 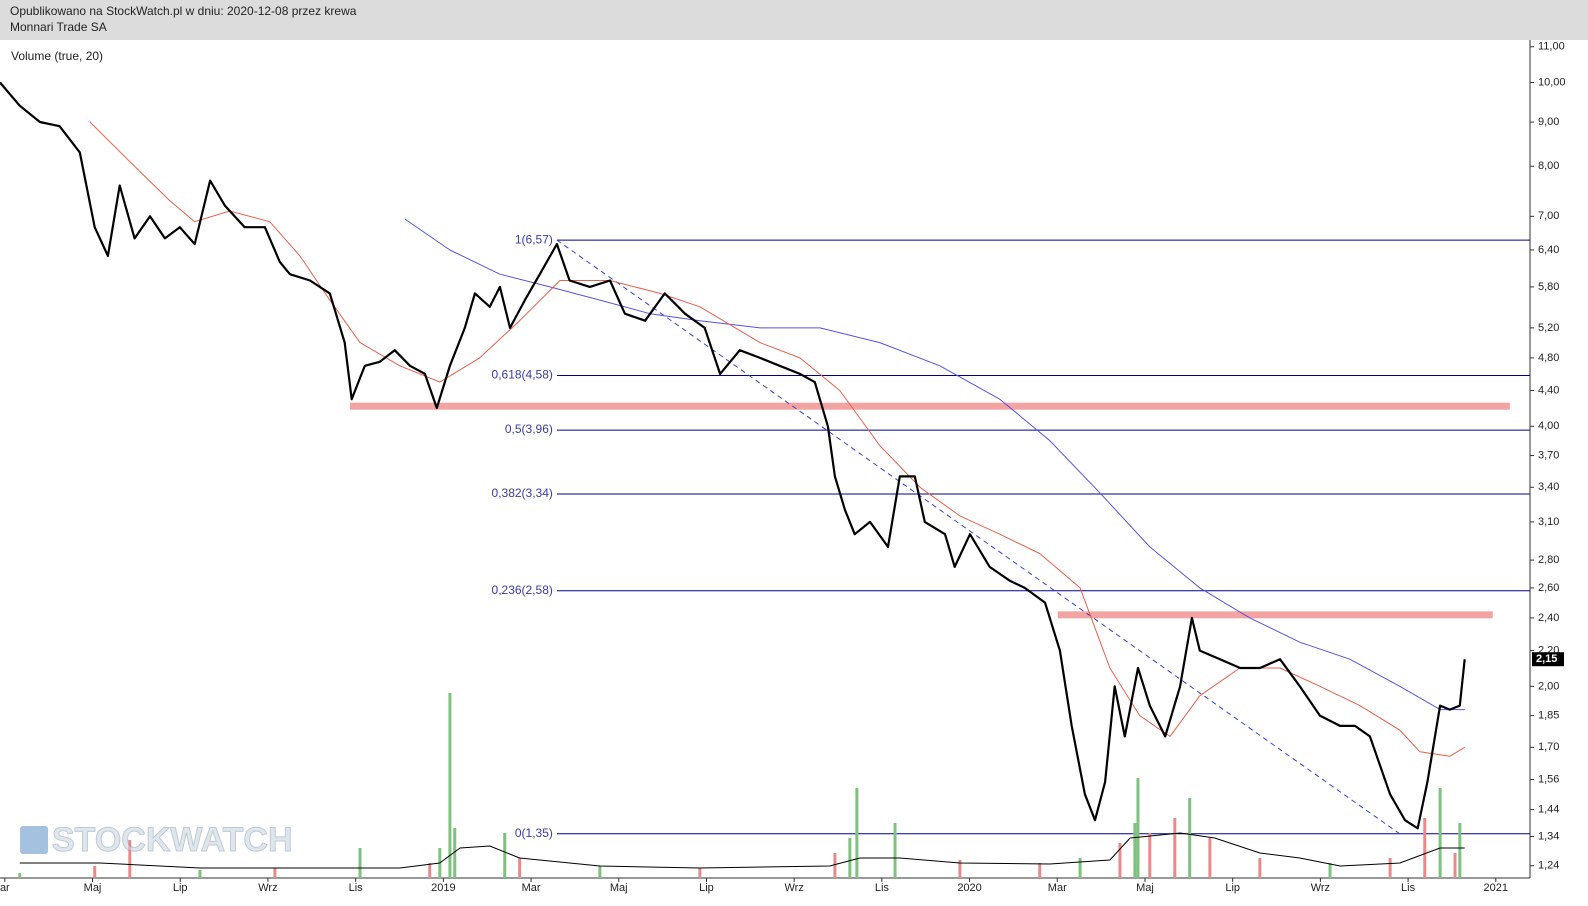 I want to click on last-price-box, so click(x=1548, y=659).